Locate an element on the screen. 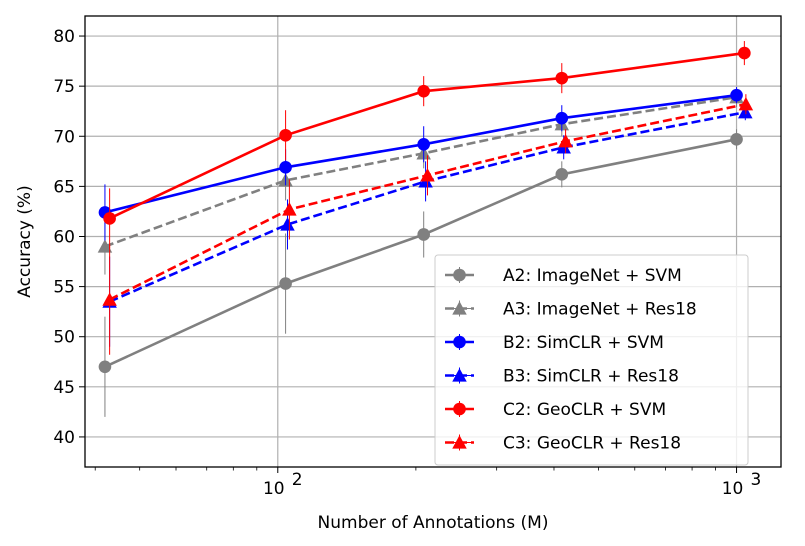 Image resolution: width=805 pixels, height=546 pixels. x-tick-exponent: 2 is located at coordinates (297, 480).